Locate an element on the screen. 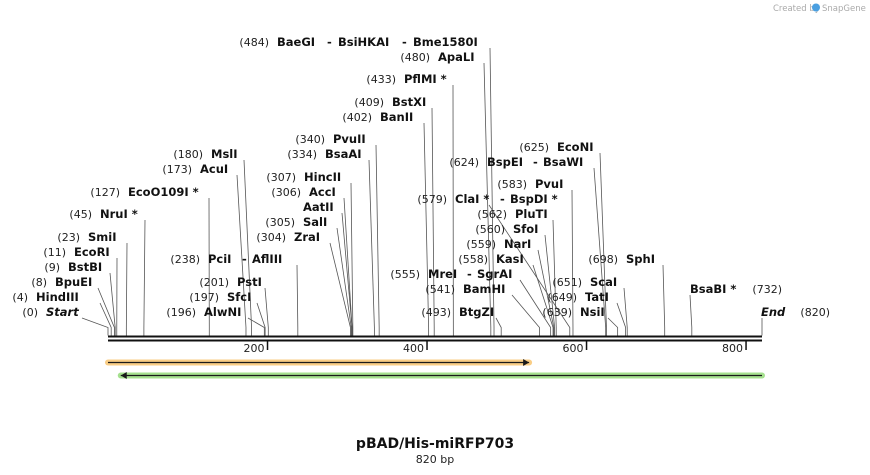  site-bsaai: (334) BsaAI is located at coordinates (324, 154).